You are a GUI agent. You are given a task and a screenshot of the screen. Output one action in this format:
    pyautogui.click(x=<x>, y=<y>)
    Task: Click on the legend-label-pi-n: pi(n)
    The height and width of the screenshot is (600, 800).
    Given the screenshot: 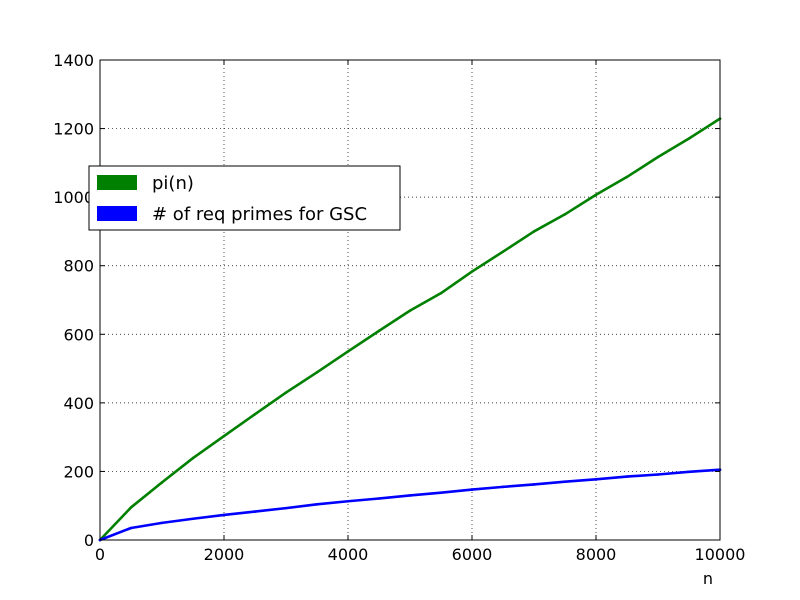 What is the action you would take?
    pyautogui.click(x=173, y=183)
    